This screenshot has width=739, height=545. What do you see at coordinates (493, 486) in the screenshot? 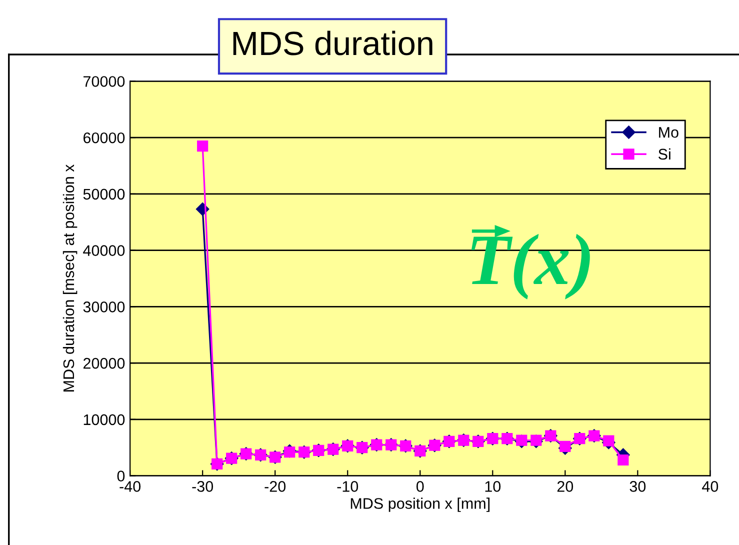
I see `x-tick-label: 10` at bounding box center [493, 486].